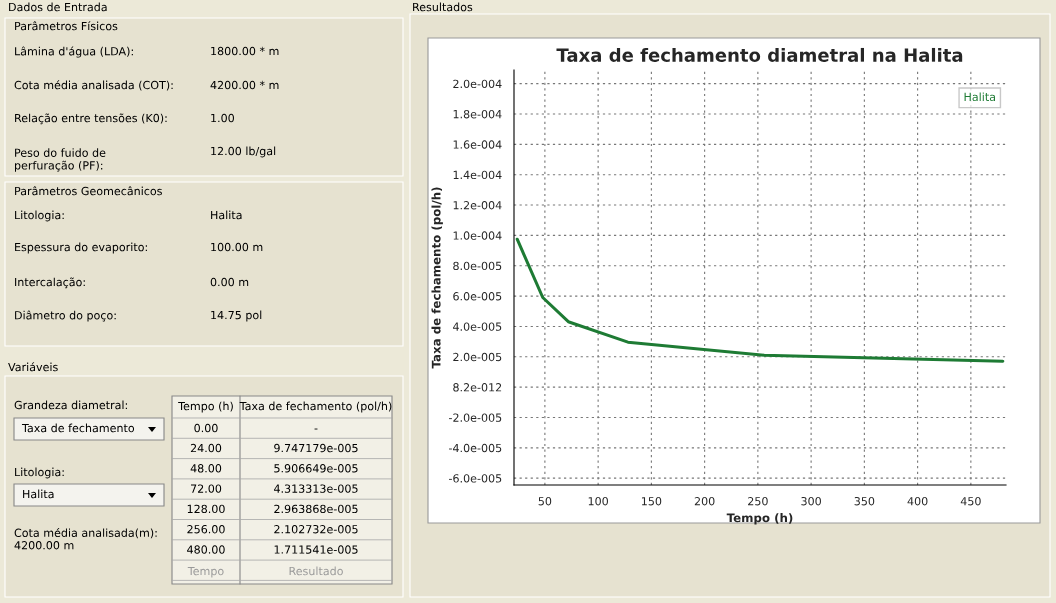 The image size is (1056, 603). What do you see at coordinates (316, 468) in the screenshot?
I see `text: 5.906649e-005` at bounding box center [316, 468].